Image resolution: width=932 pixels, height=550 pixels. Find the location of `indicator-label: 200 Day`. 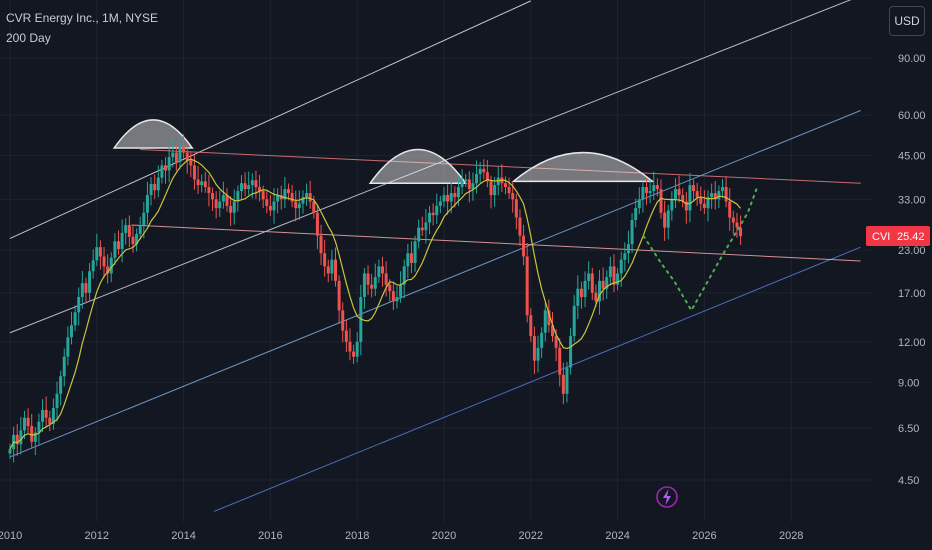

indicator-label: 200 Day is located at coordinates (28, 38).